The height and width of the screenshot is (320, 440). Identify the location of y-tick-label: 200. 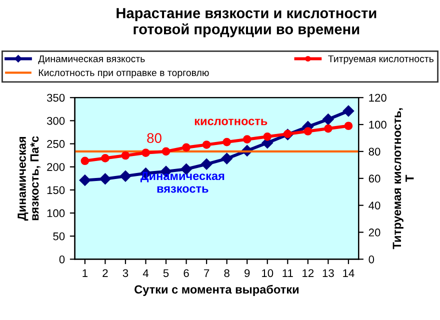
(56, 167).